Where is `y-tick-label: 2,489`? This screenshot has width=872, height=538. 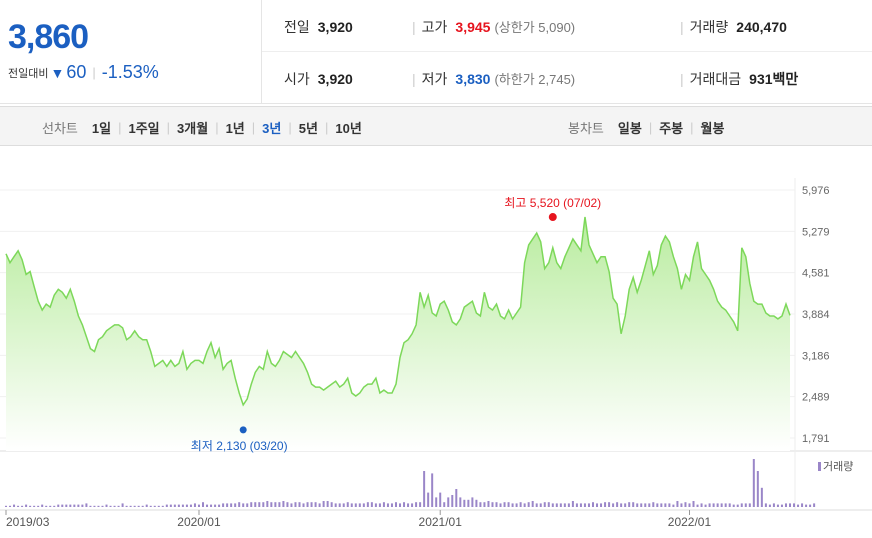 y-tick-label: 2,489 is located at coordinates (816, 398).